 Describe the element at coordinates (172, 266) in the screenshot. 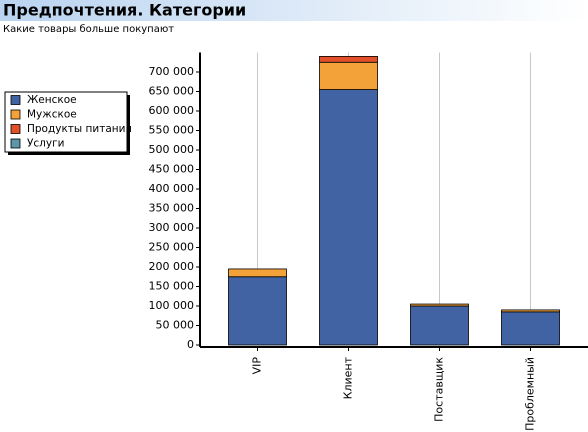

I see `y-tick-label: 200 000` at that location.